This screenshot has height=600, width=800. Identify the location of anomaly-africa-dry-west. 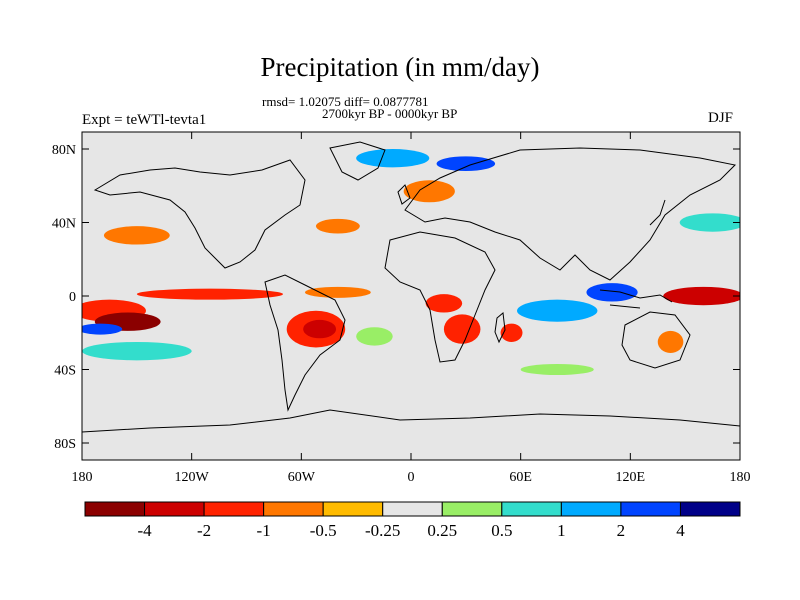
(444, 303).